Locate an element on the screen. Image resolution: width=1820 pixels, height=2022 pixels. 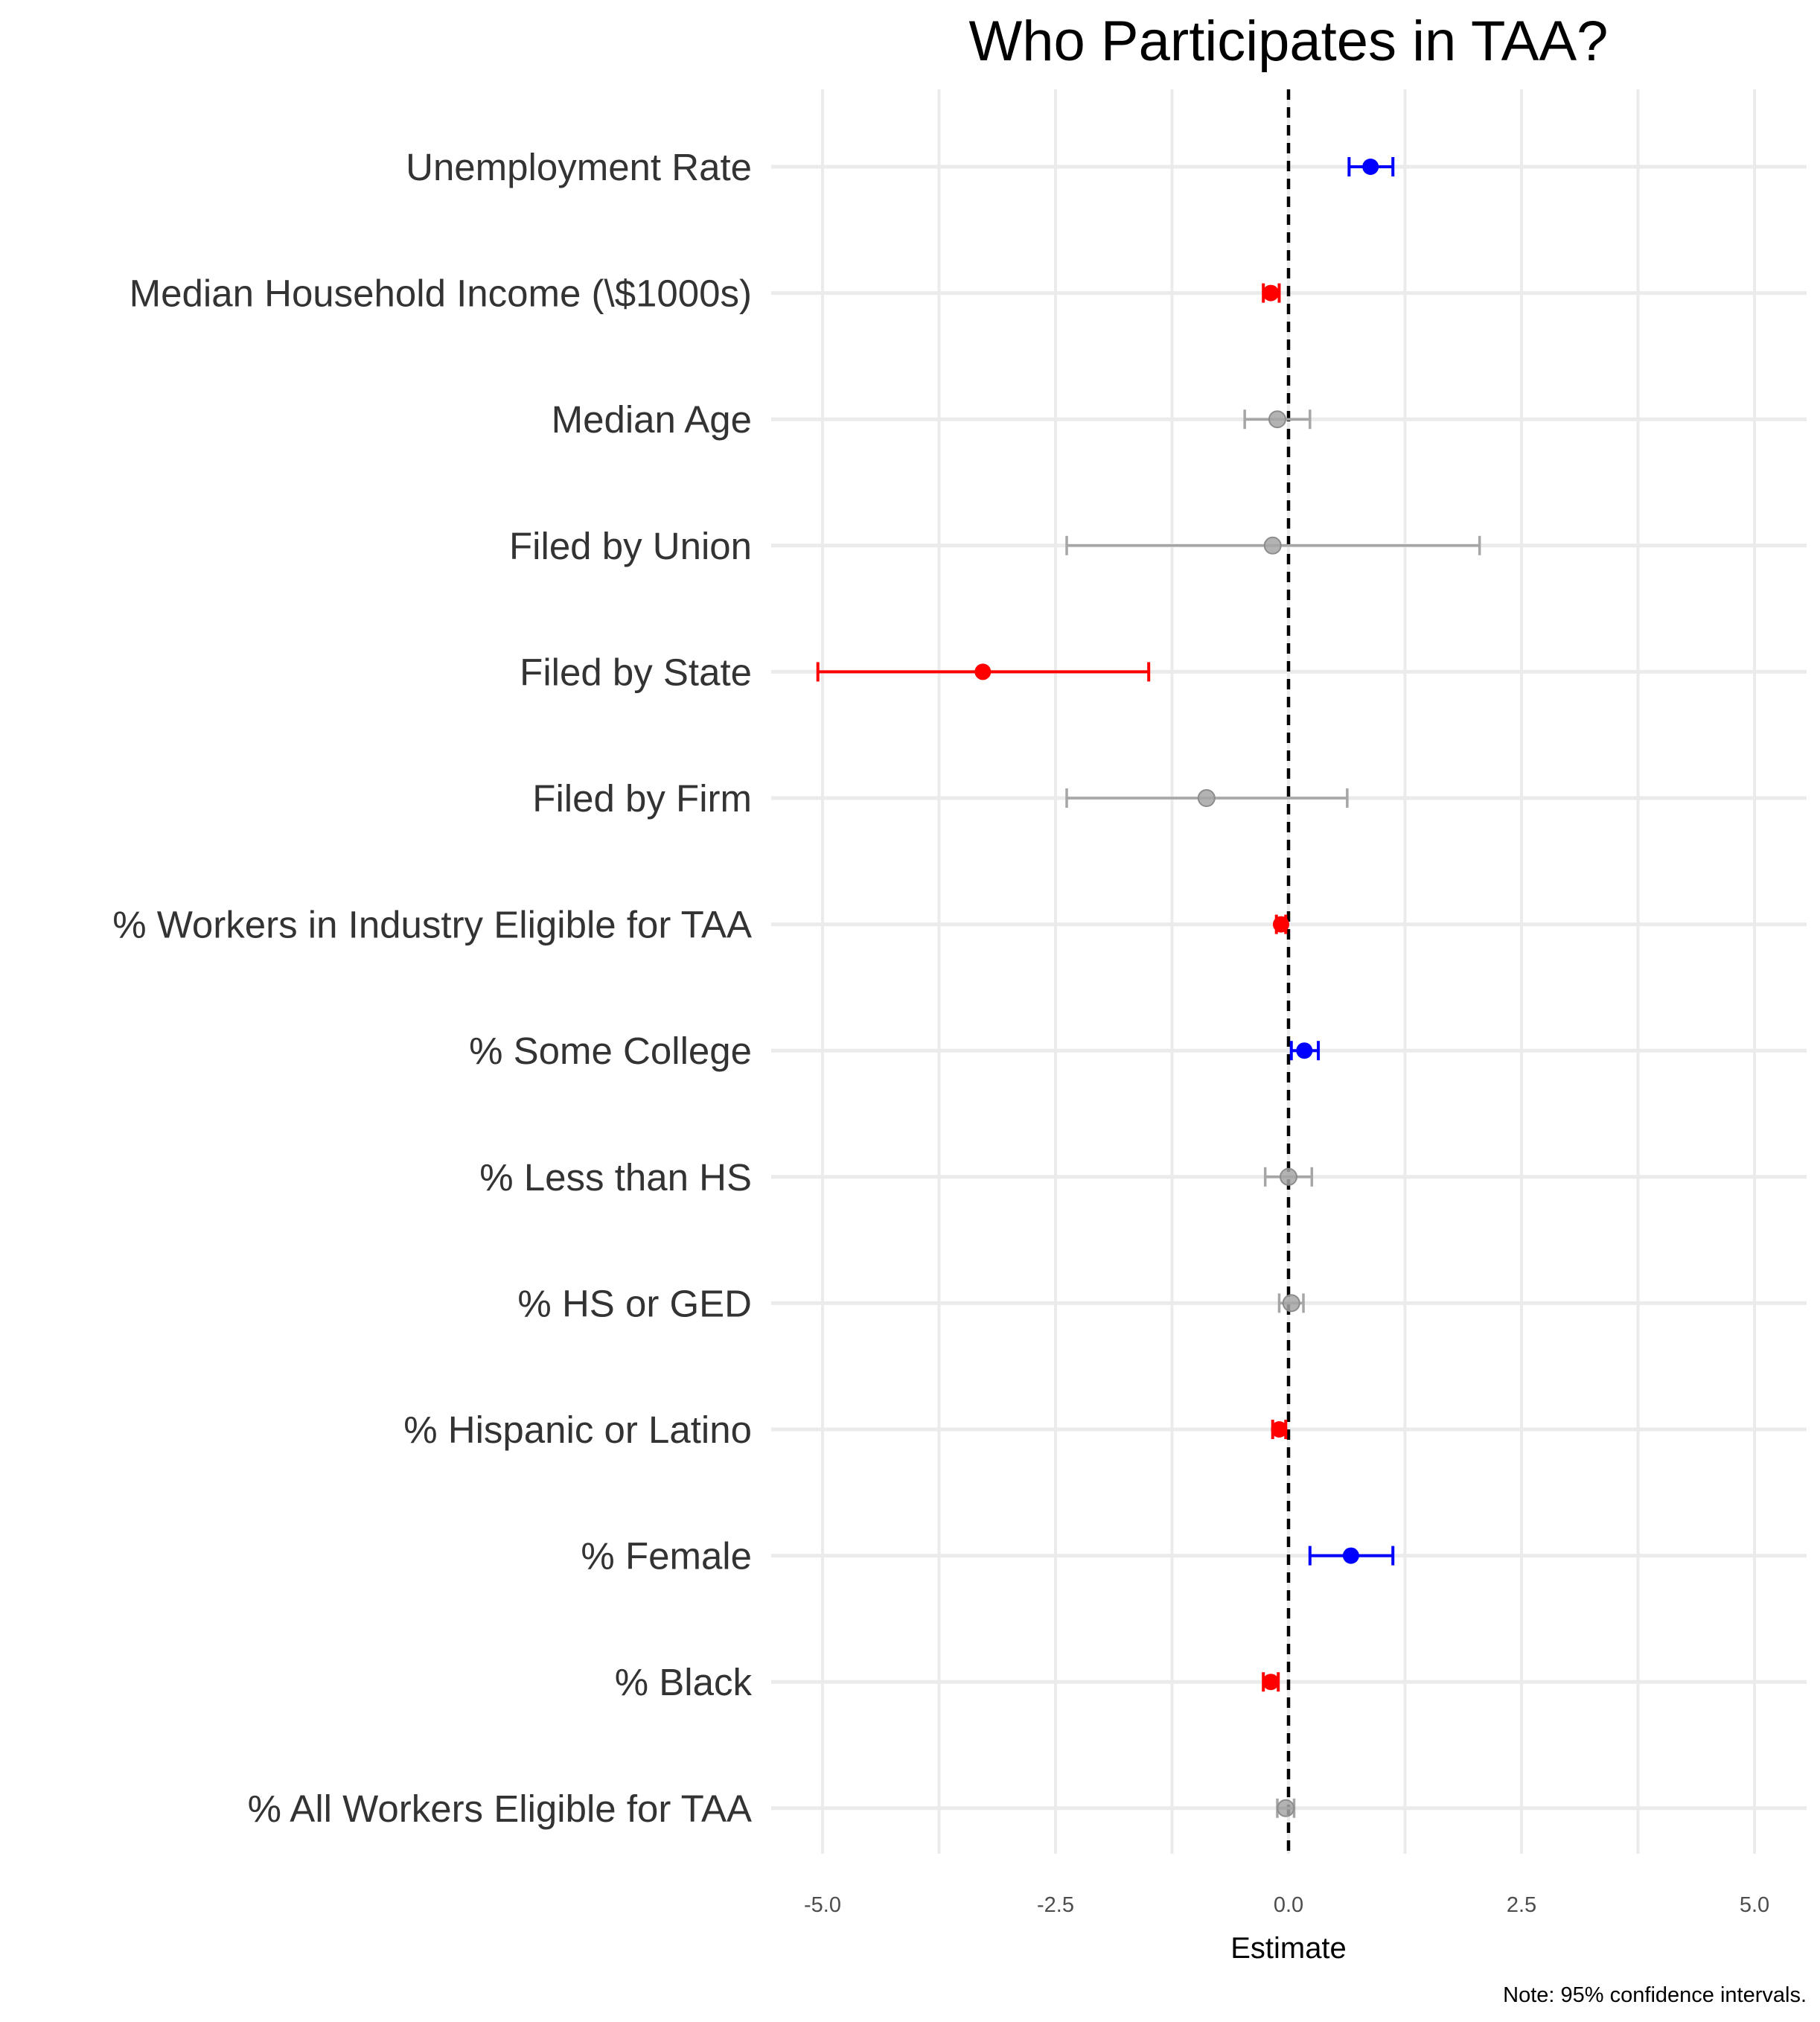
y-axis-label: % Hispanic or Latino is located at coordinates (577, 1430).